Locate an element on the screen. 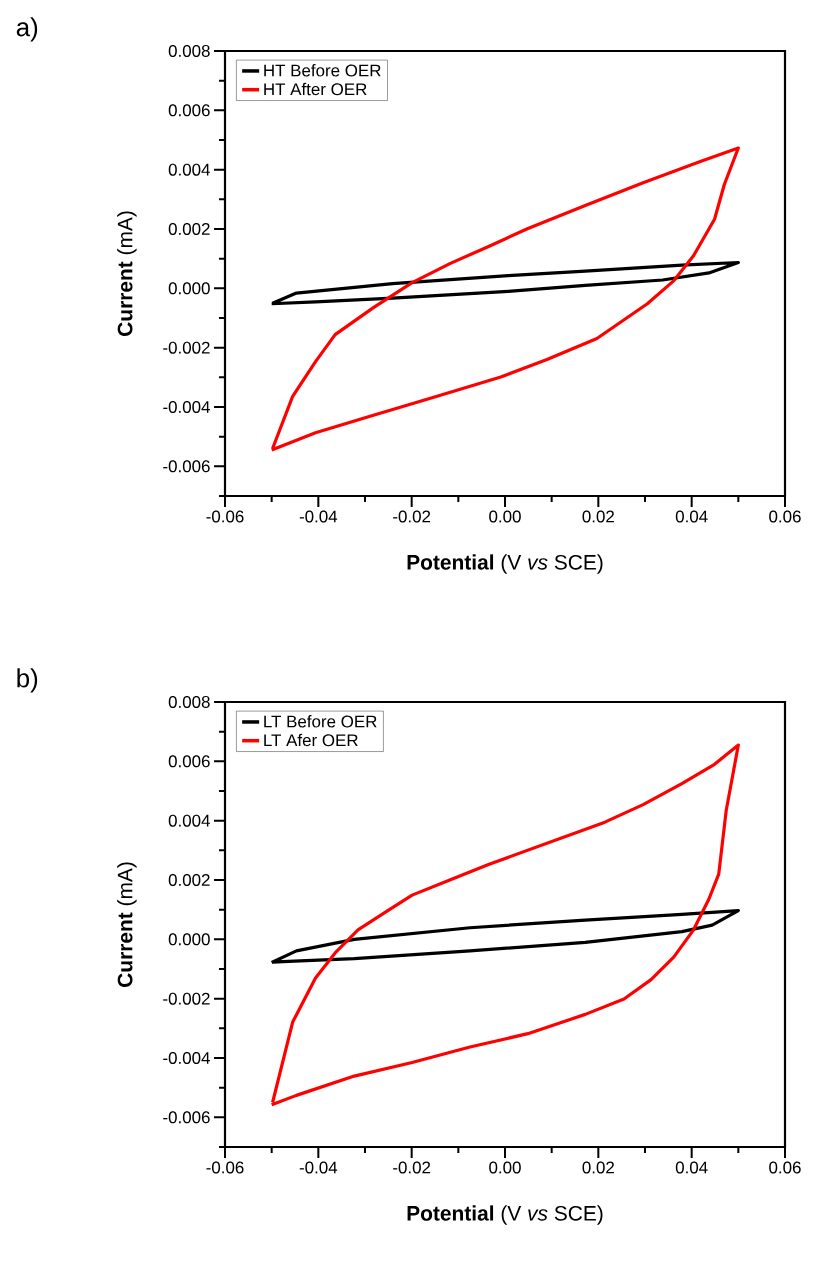 Image resolution: width=815 pixels, height=1270 pixels. chart-title: b) is located at coordinates (27, 680).